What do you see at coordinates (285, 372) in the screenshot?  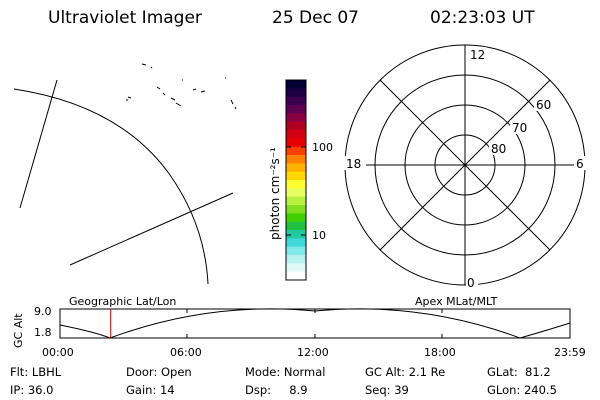 I see `info-mode: Mode: Normal` at bounding box center [285, 372].